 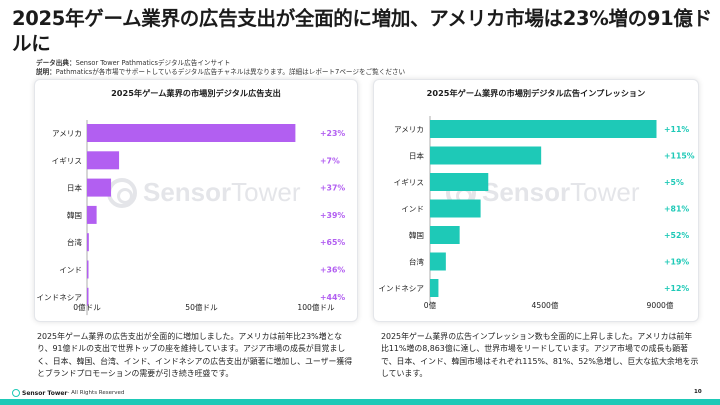 I want to click on x-tick-label: 100億ドル, so click(x=316, y=307).